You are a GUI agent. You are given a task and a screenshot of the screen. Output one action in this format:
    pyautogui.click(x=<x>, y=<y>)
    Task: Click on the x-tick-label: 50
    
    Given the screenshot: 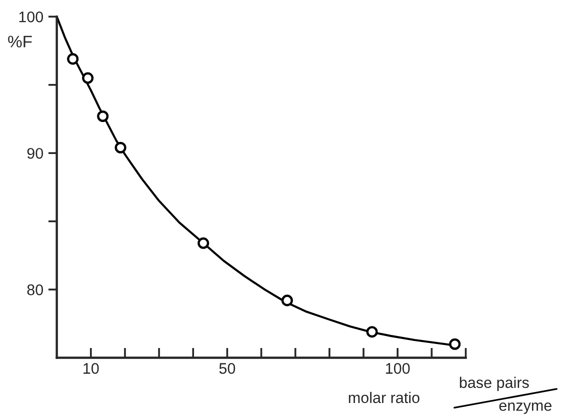 What is the action you would take?
    pyautogui.click(x=227, y=368)
    